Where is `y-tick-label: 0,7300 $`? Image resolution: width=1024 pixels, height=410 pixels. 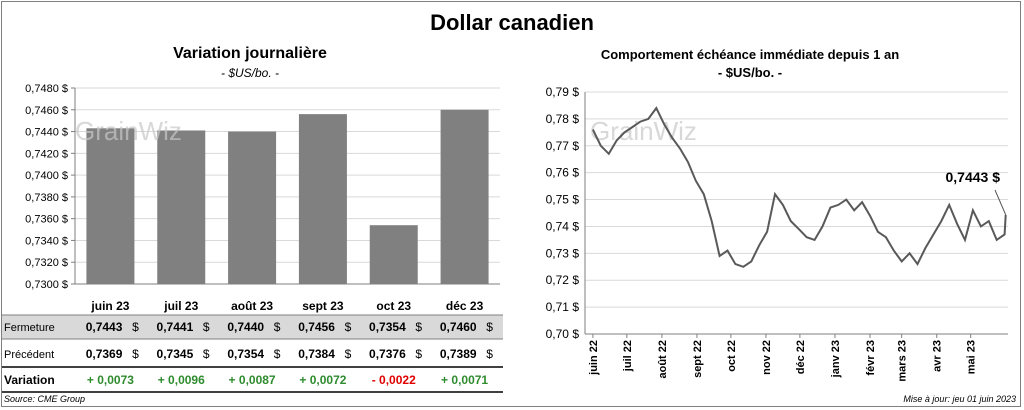
y-tick-label: 0,7300 $ is located at coordinates (46, 285).